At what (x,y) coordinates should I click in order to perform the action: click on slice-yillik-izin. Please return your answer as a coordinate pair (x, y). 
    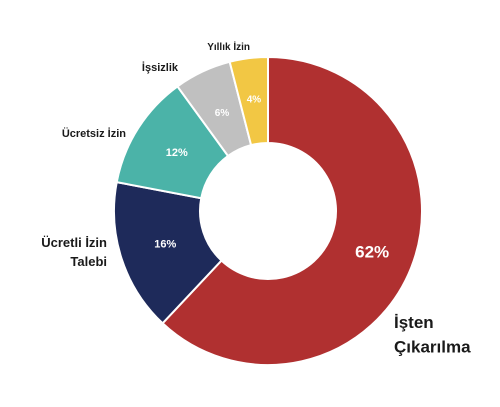
    Looking at the image, I should click on (248, 101).